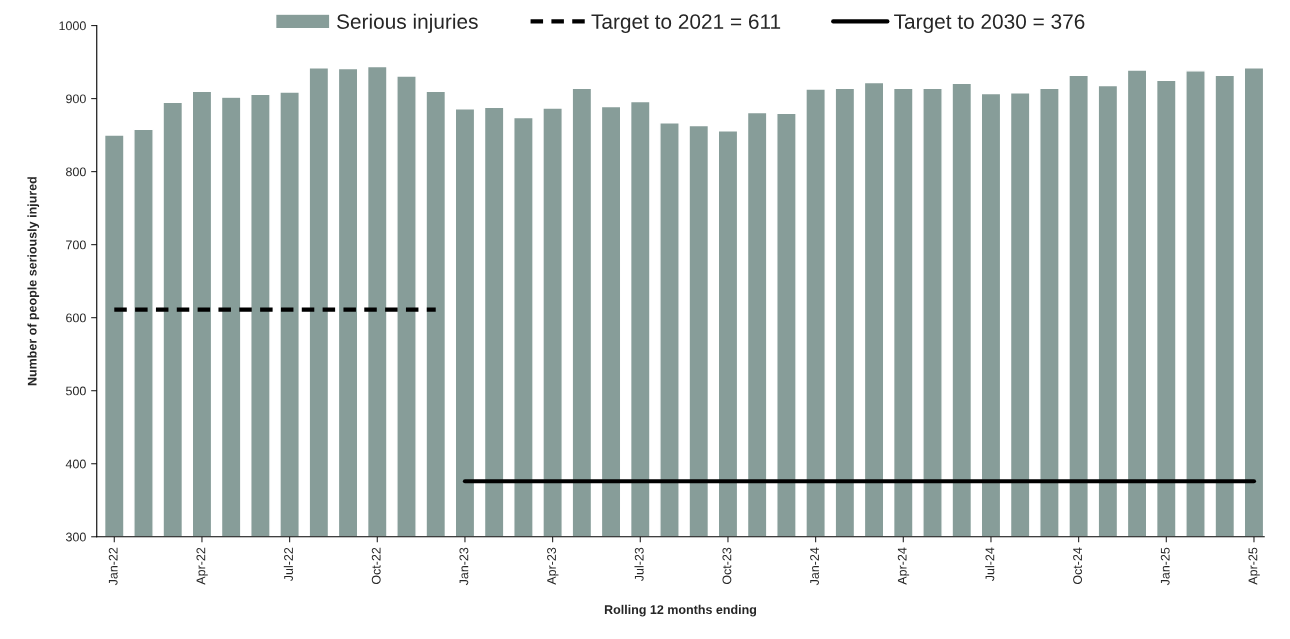 This screenshot has width=1290, height=639. I want to click on x-tick-label: Apr-22, so click(202, 566).